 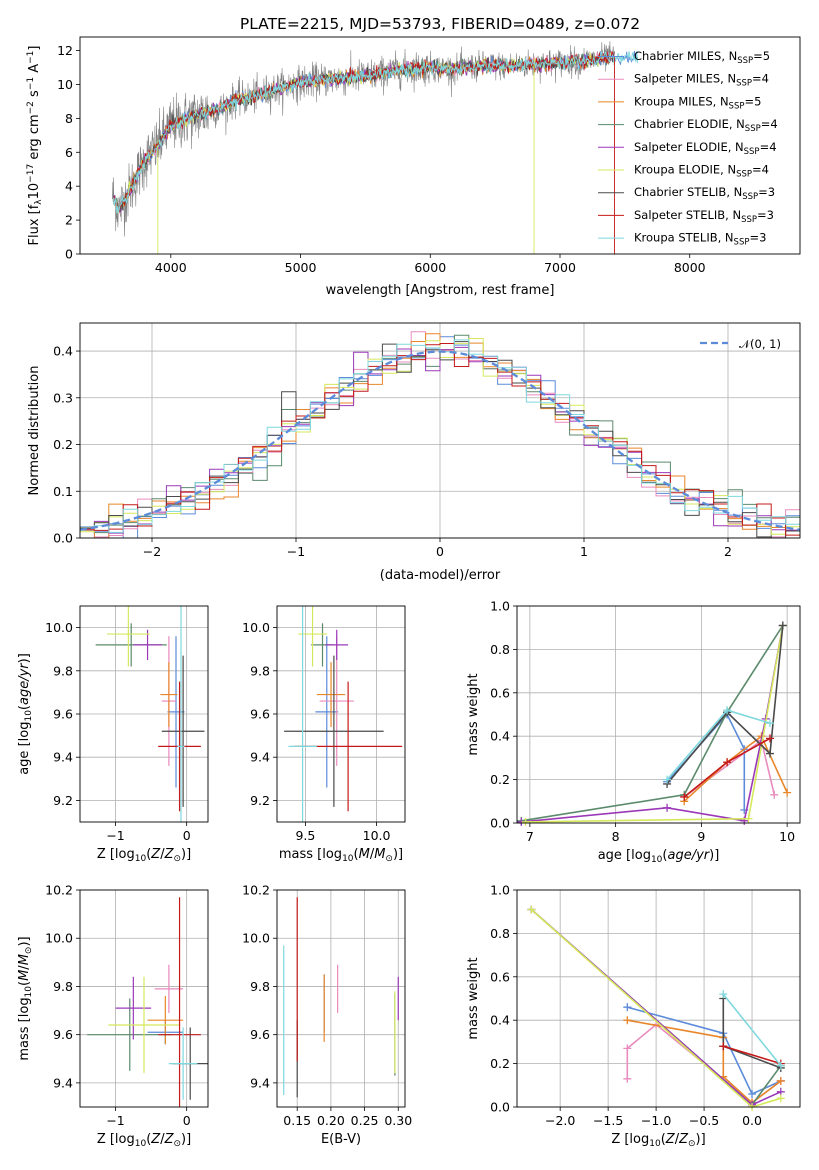 I want to click on mass_vs_ebv-ytick-label: 9.4, so click(x=260, y=1082).